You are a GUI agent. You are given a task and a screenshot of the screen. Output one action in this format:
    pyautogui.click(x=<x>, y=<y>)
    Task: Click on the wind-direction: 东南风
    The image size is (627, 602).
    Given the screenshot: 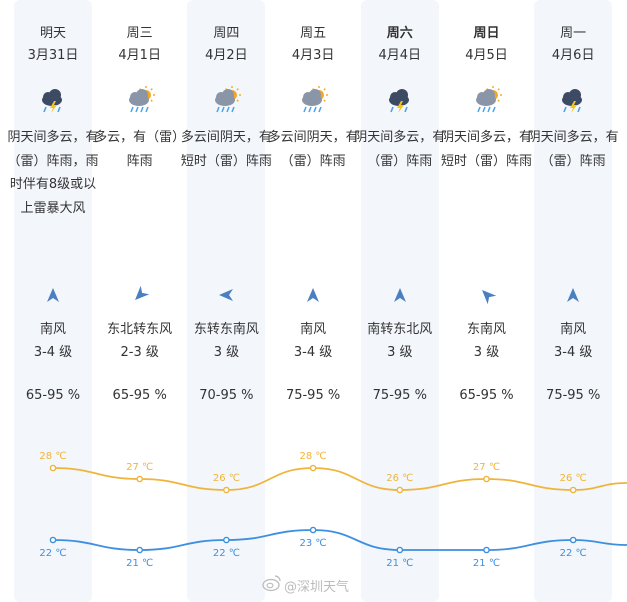 What is the action you would take?
    pyautogui.click(x=486, y=329)
    